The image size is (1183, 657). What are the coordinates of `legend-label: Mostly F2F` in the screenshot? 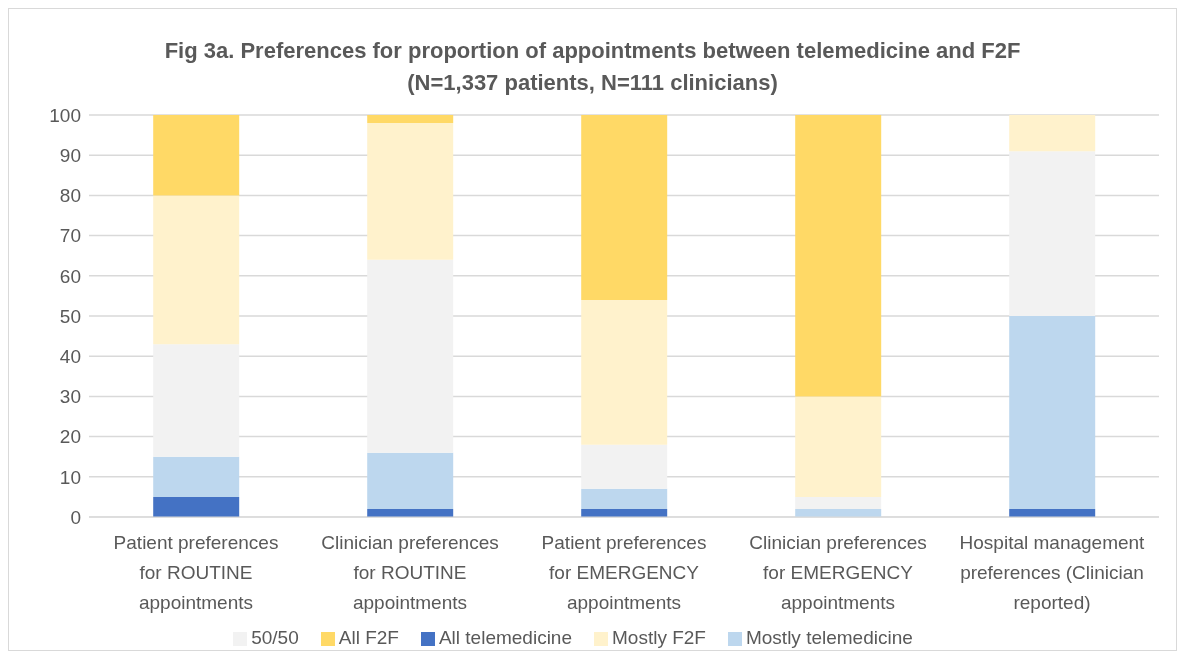 It's located at (659, 637).